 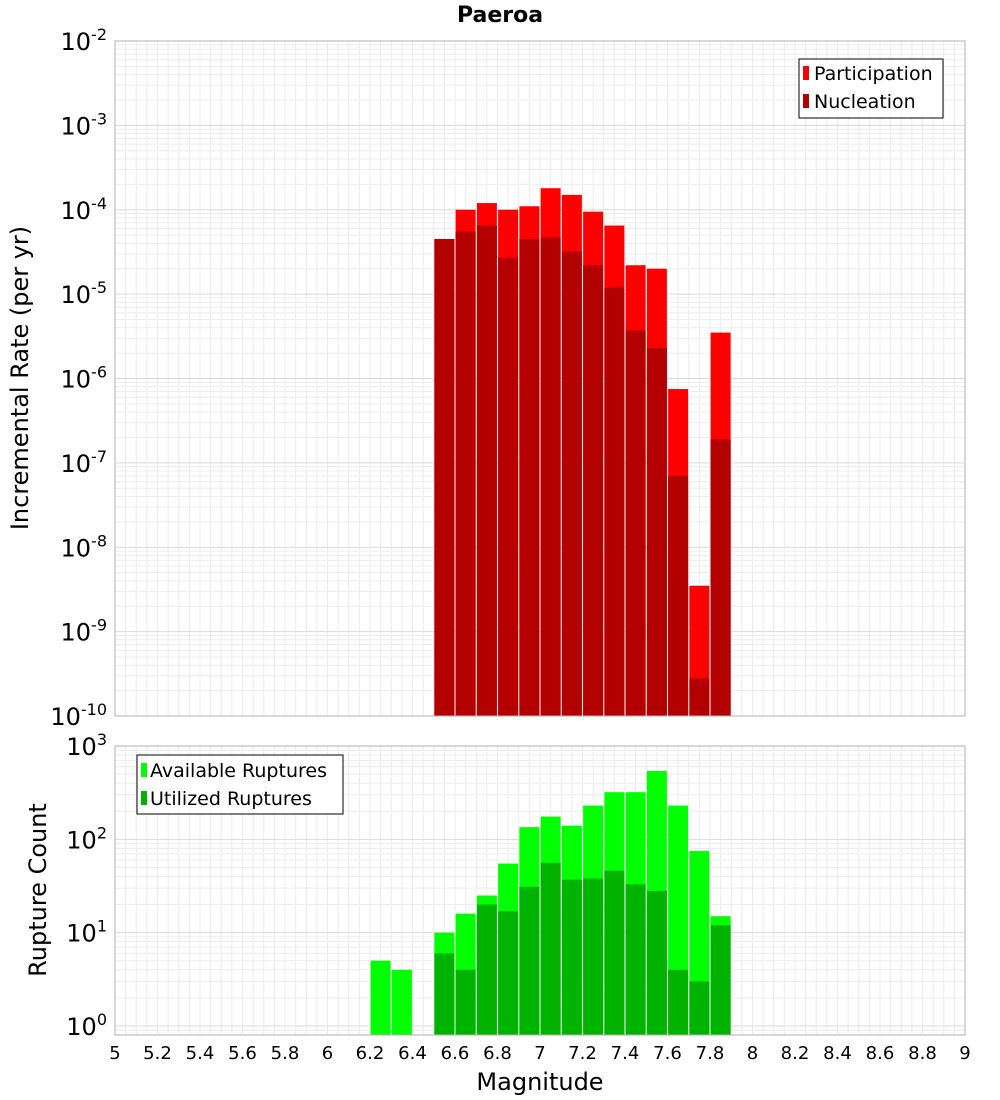 What do you see at coordinates (99, 34) in the screenshot?
I see `y-tick-exponent: -2` at bounding box center [99, 34].